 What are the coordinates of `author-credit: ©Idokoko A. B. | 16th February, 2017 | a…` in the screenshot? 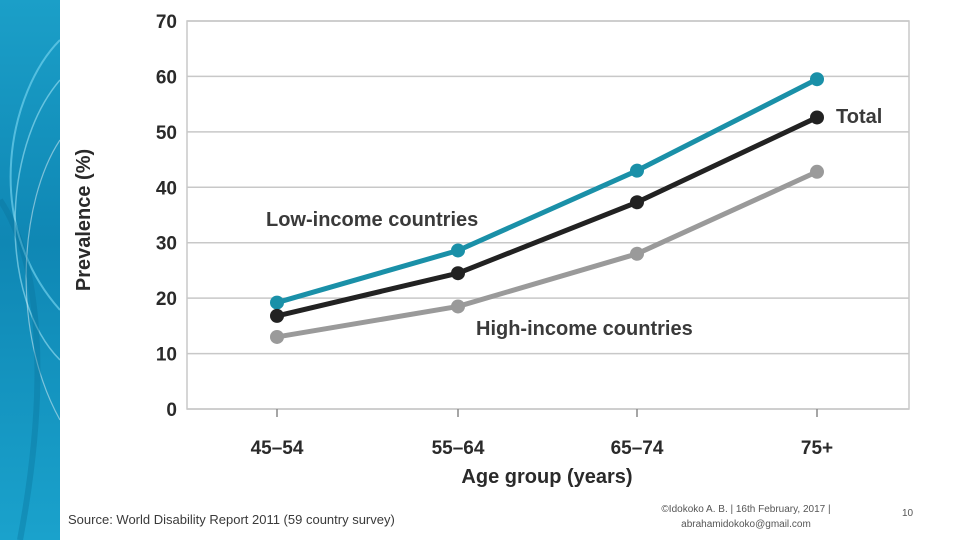 It's located at (746, 517).